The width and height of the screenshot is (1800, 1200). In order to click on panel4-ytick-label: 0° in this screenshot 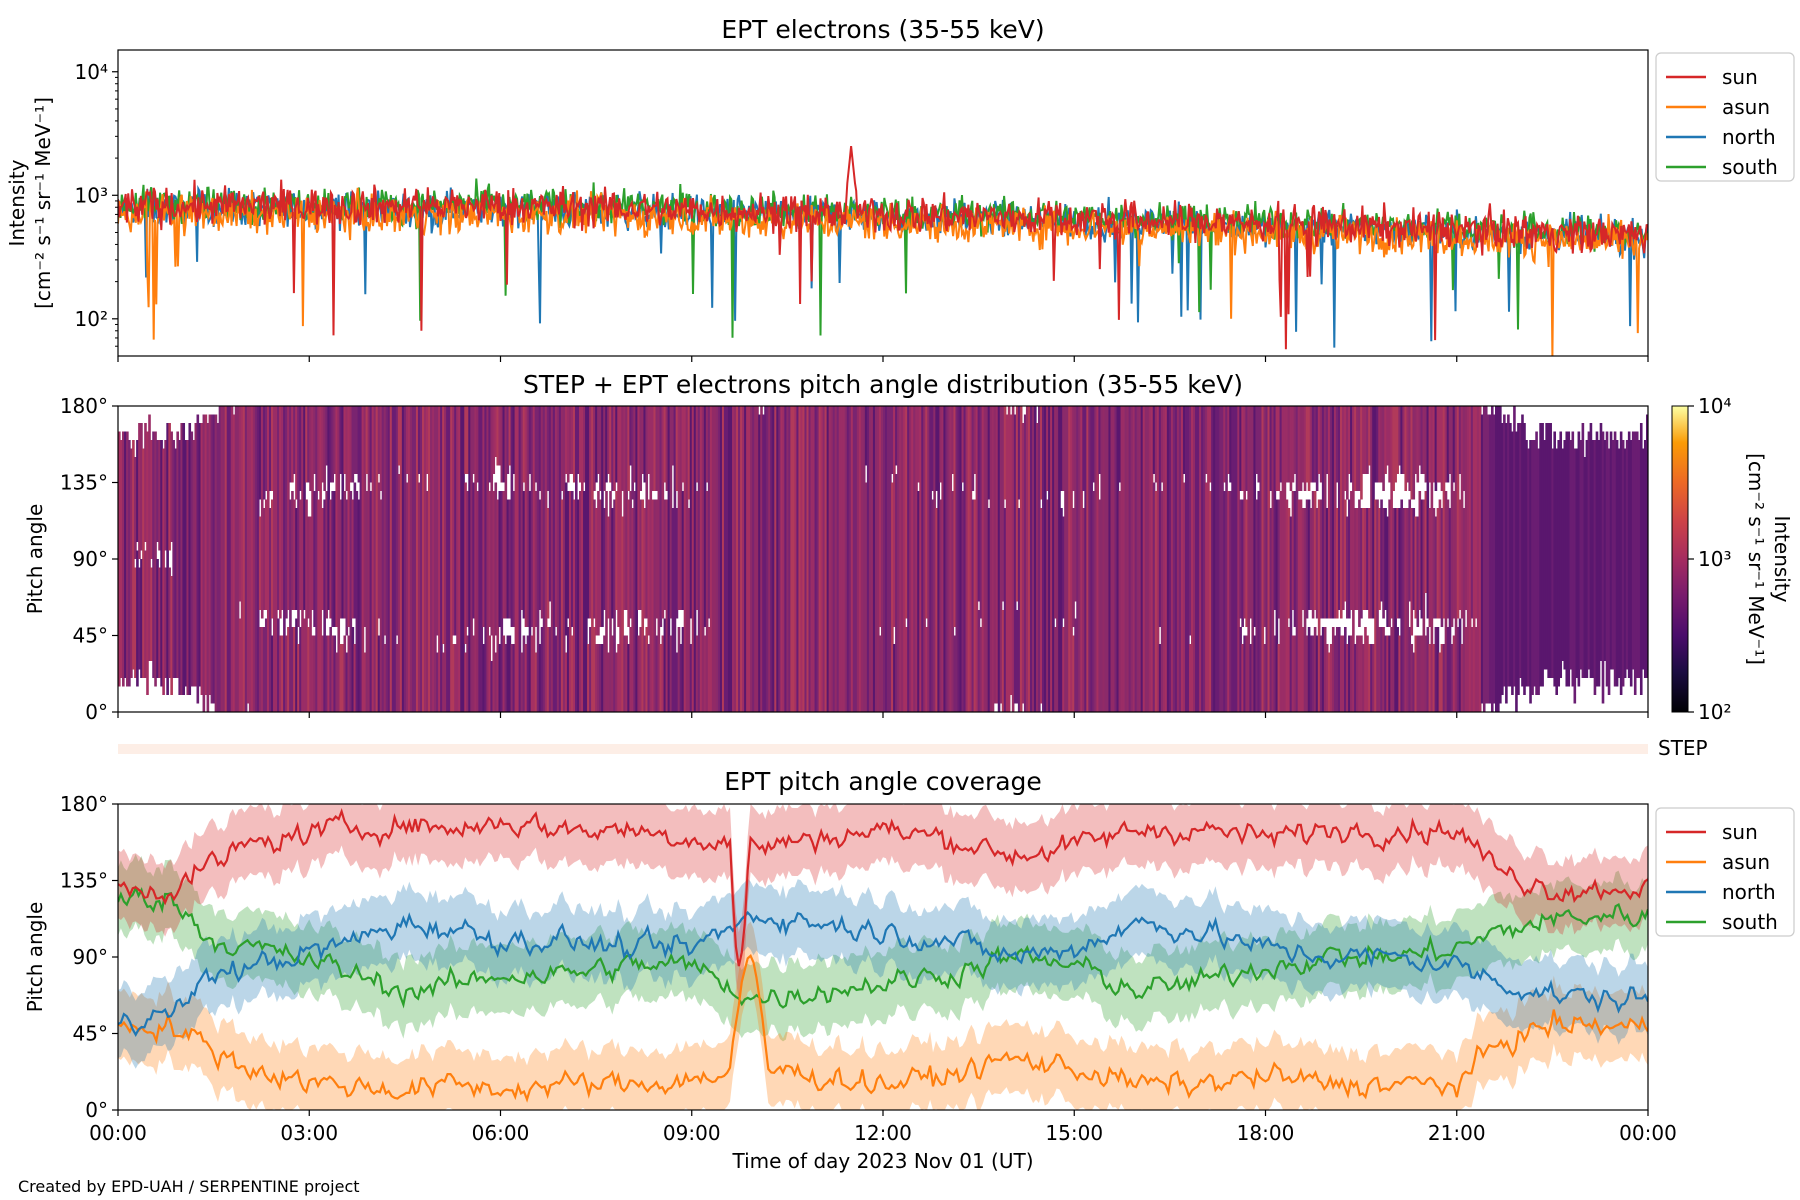, I will do `click(96, 1110)`.